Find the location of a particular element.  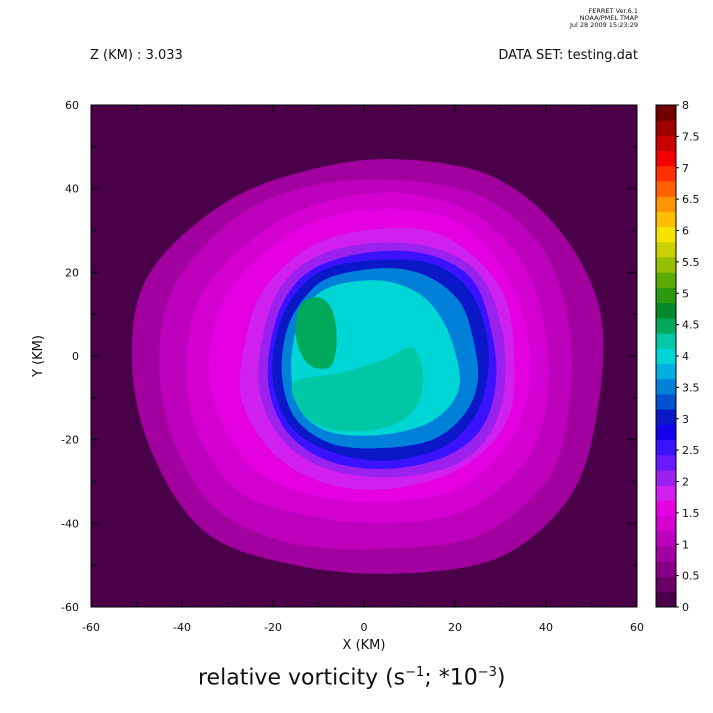

variable-label-prefix: relative vorticity (s is located at coordinates (302, 678).